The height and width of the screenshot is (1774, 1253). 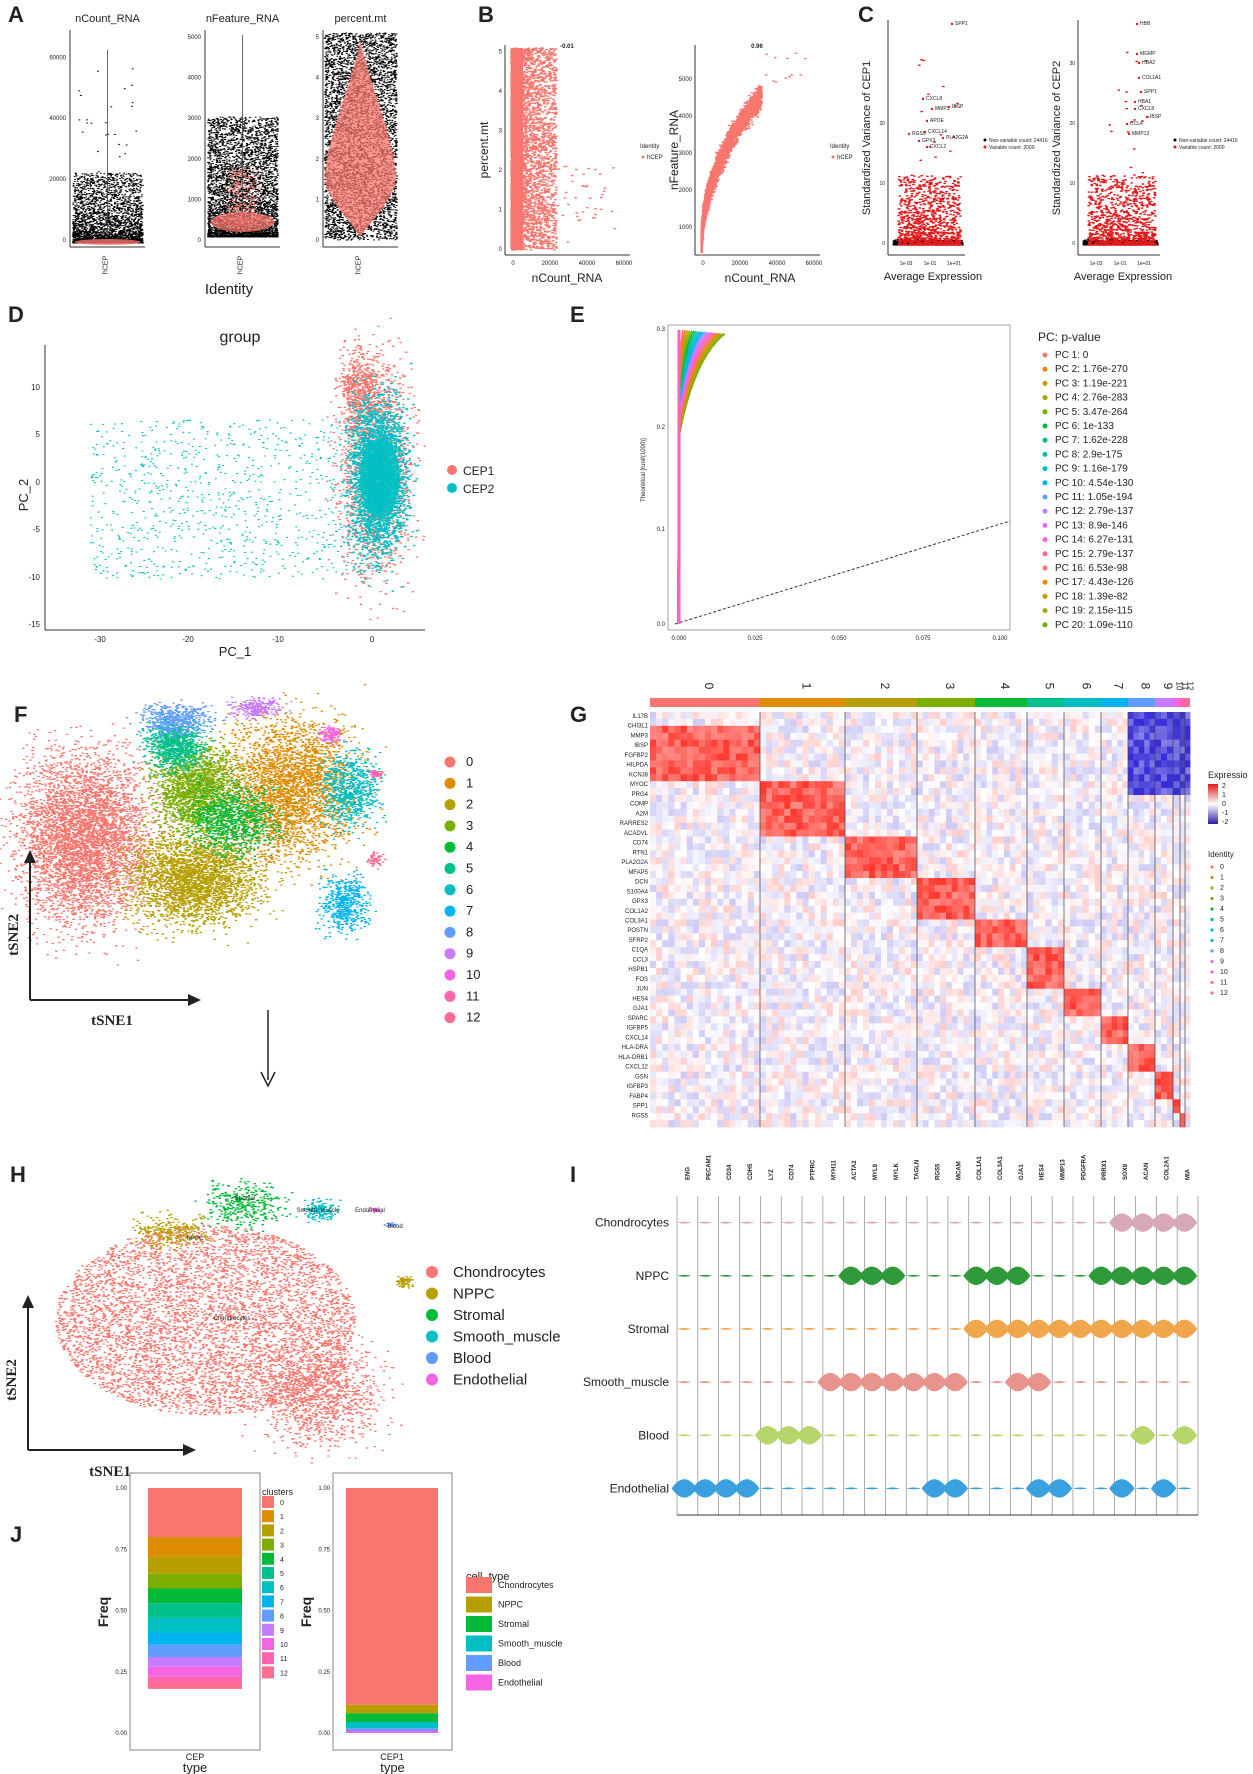 What do you see at coordinates (842, 572) in the screenshot?
I see `diagonal-reference` at bounding box center [842, 572].